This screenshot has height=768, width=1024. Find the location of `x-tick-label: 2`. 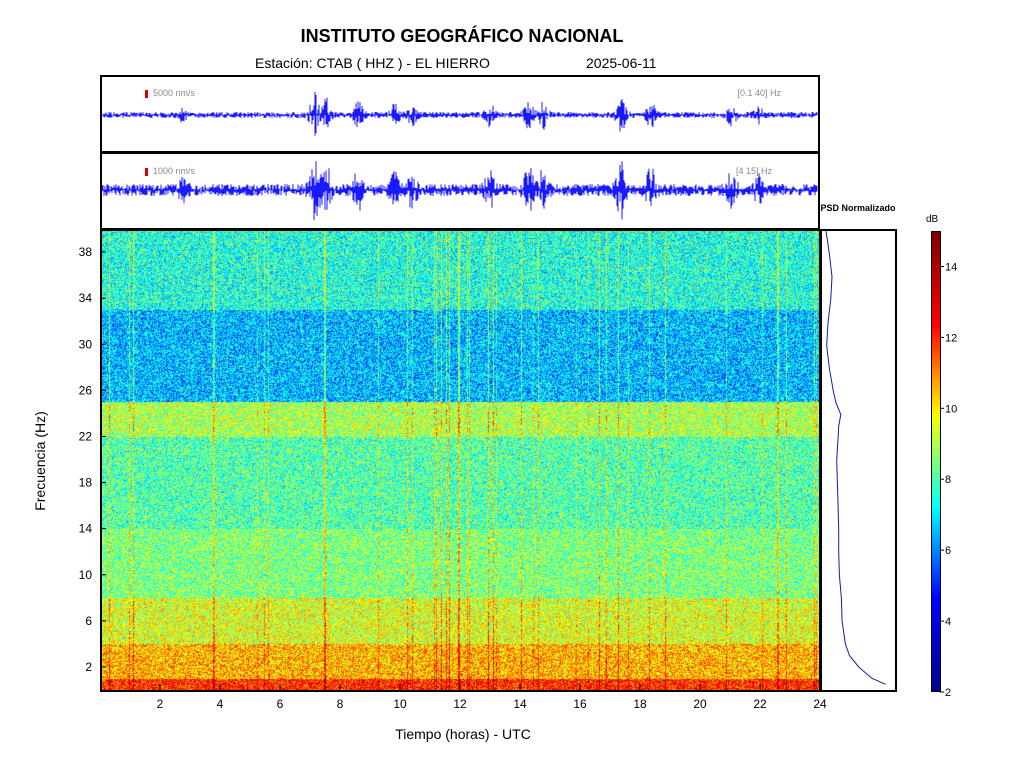

x-tick-label: 2 is located at coordinates (160, 704).